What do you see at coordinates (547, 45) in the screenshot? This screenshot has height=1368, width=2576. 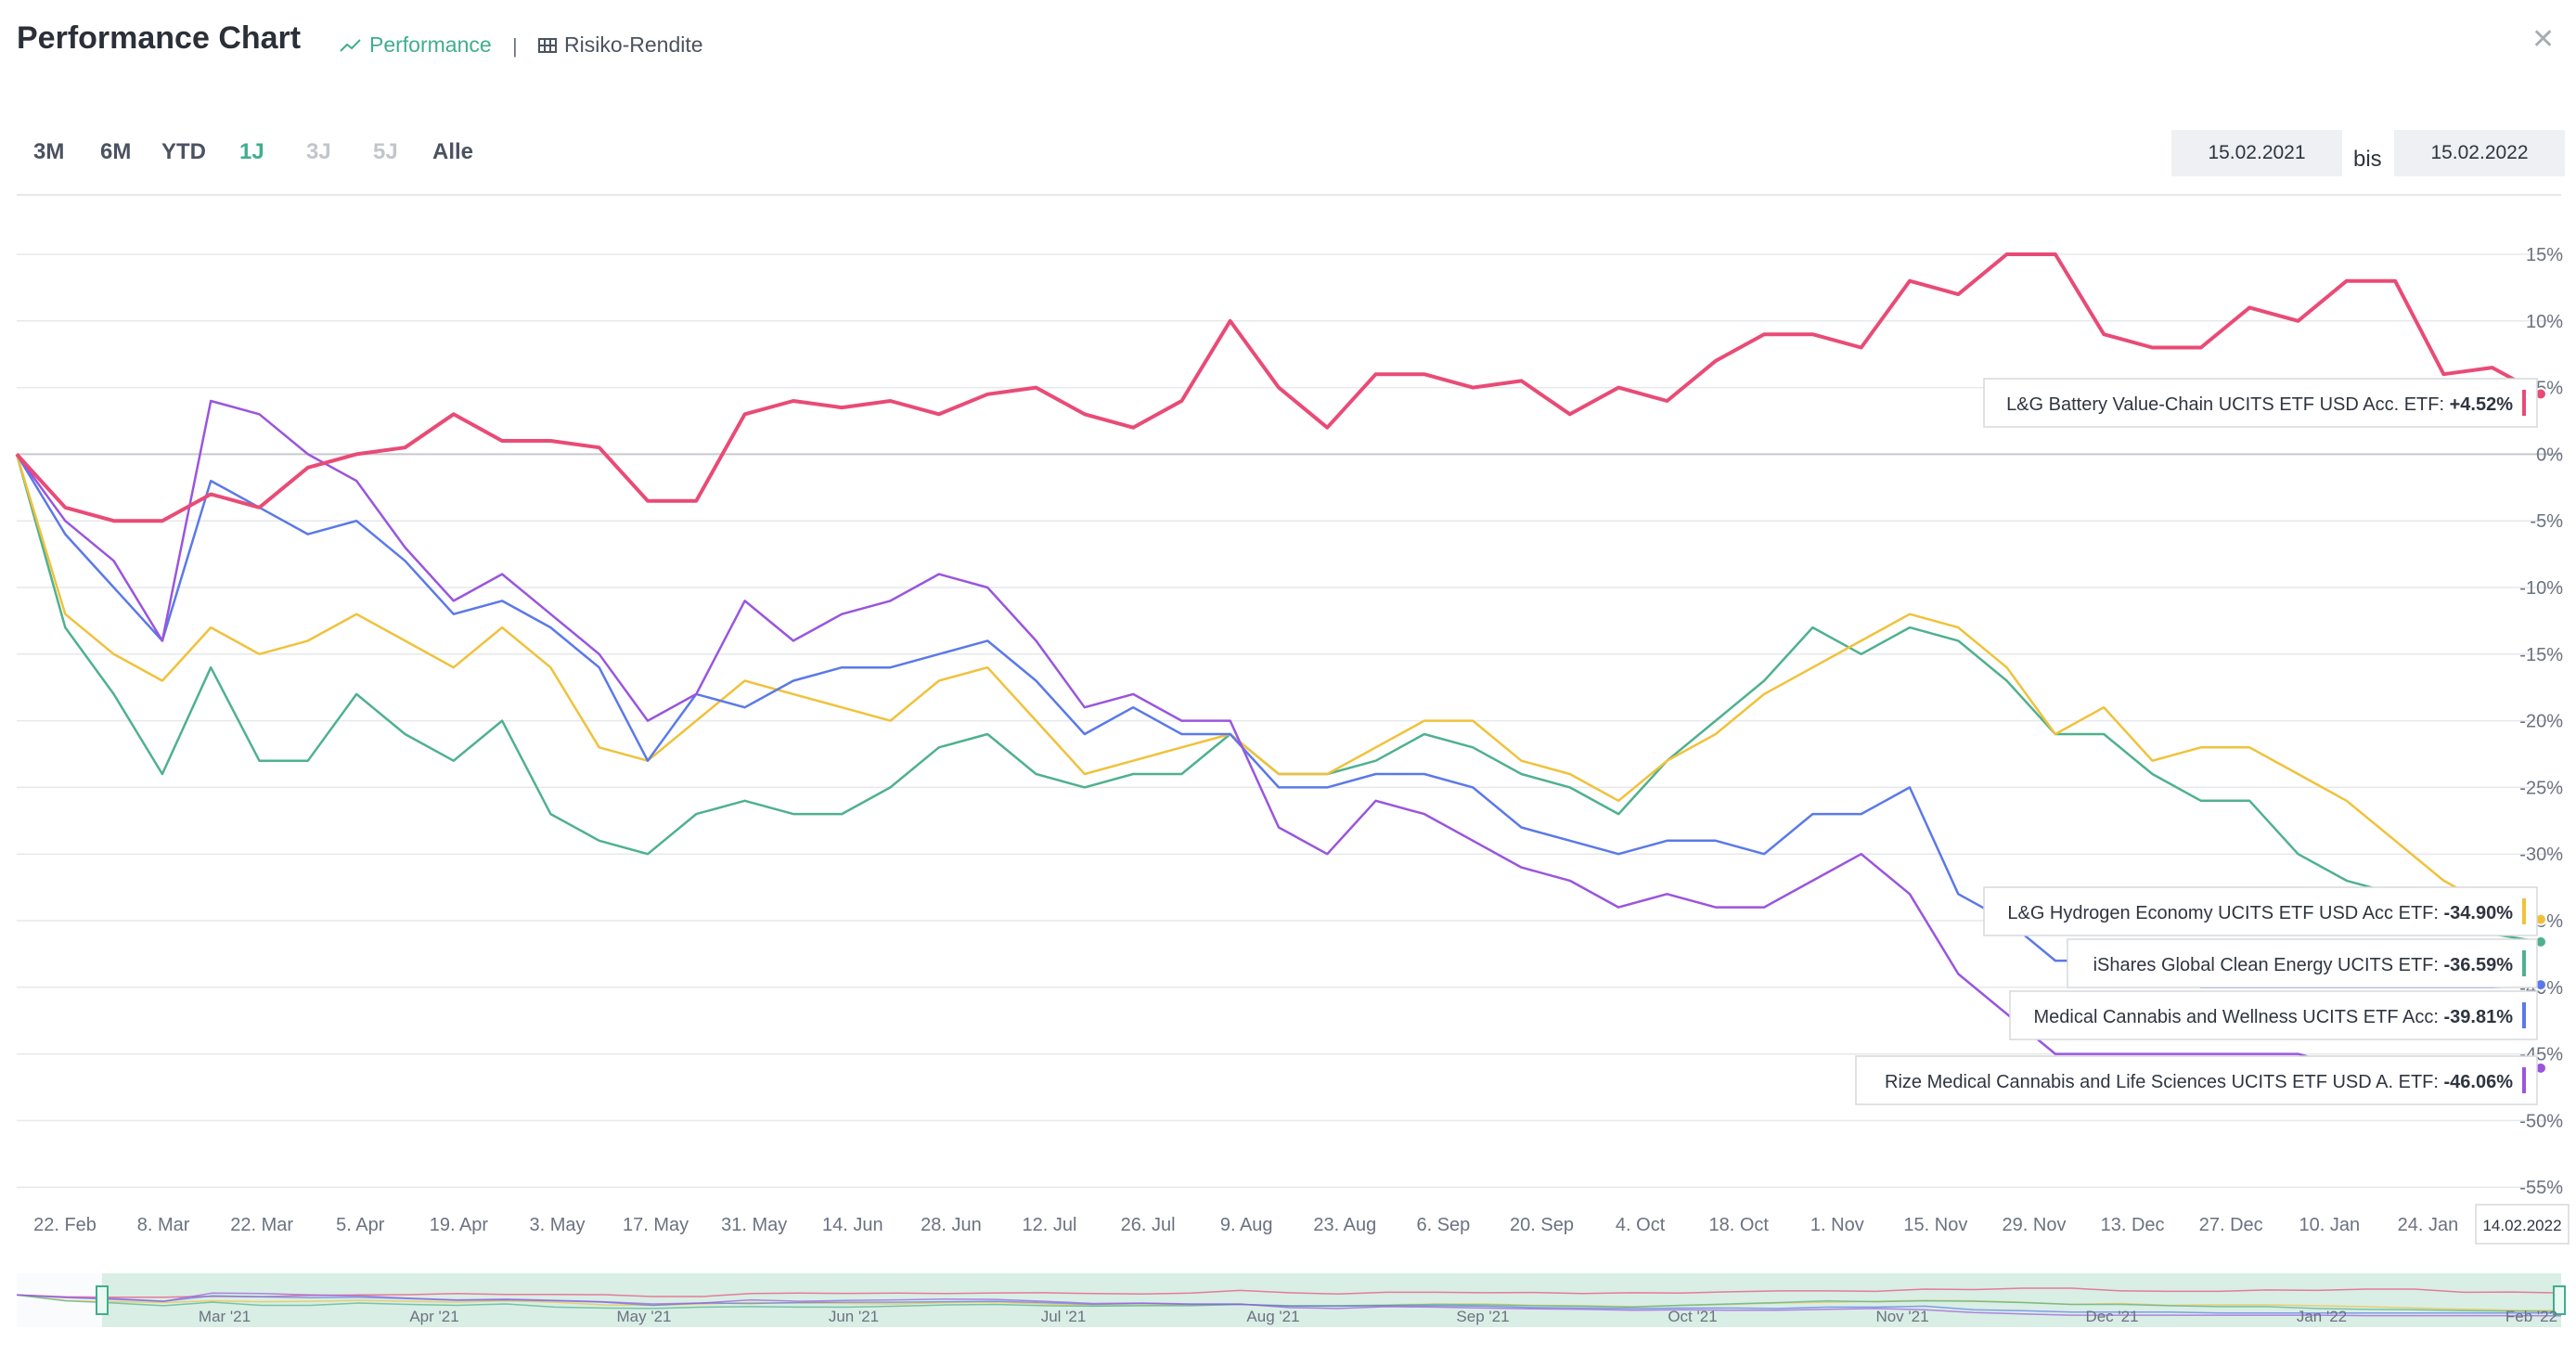 I see `grid-icon` at bounding box center [547, 45].